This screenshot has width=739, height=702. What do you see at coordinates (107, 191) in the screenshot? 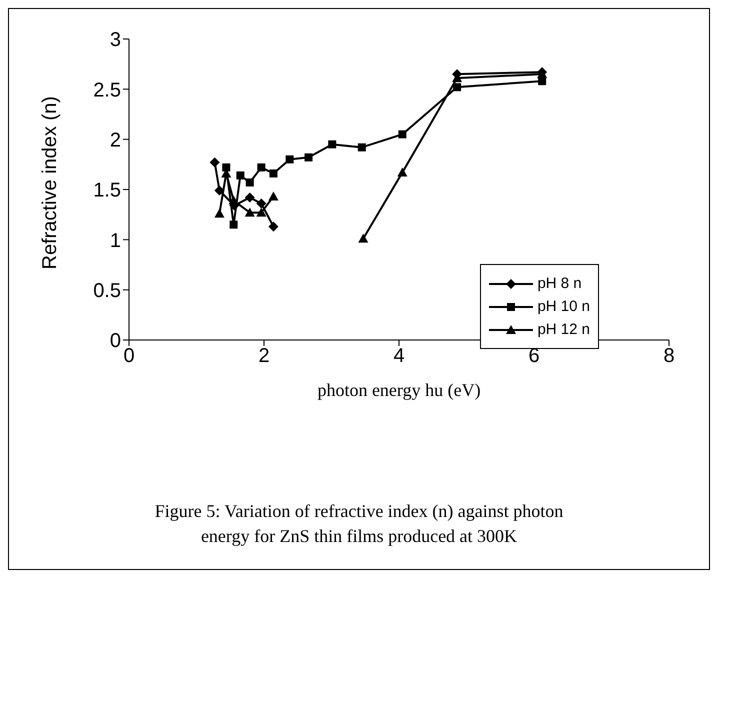
I see `y-tick-label: 1.5` at bounding box center [107, 191].